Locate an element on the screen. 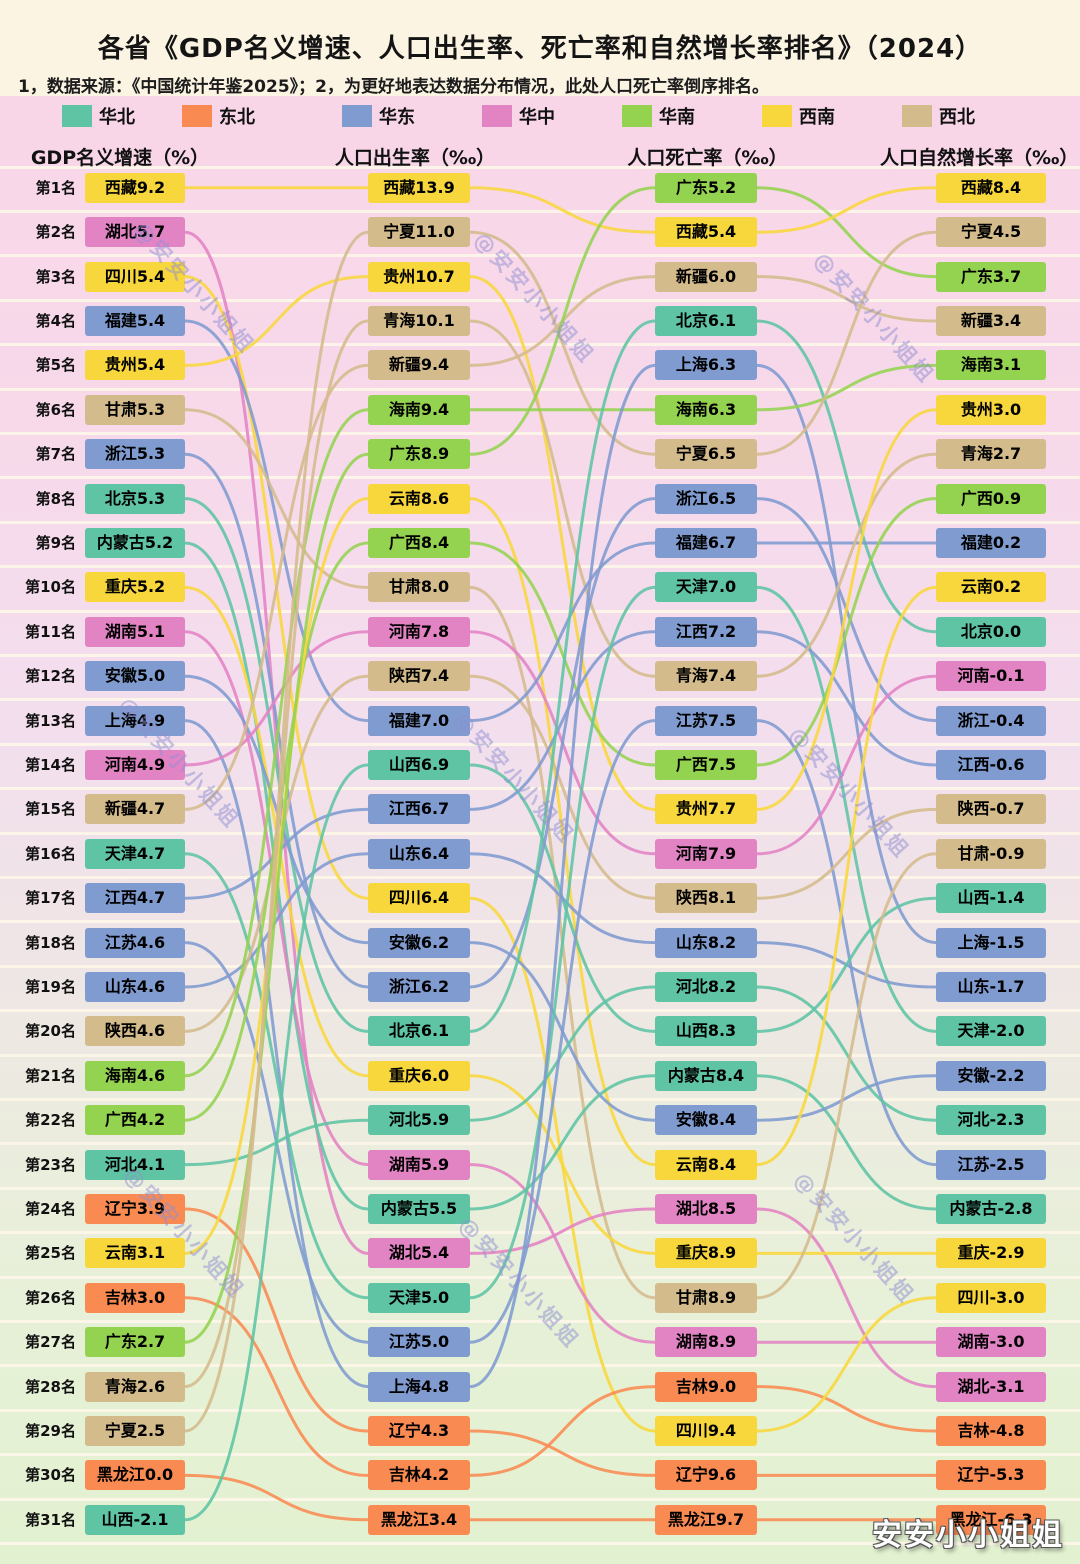 The width and height of the screenshot is (1080, 1564). province-box: 上海4.9 is located at coordinates (135, 720).